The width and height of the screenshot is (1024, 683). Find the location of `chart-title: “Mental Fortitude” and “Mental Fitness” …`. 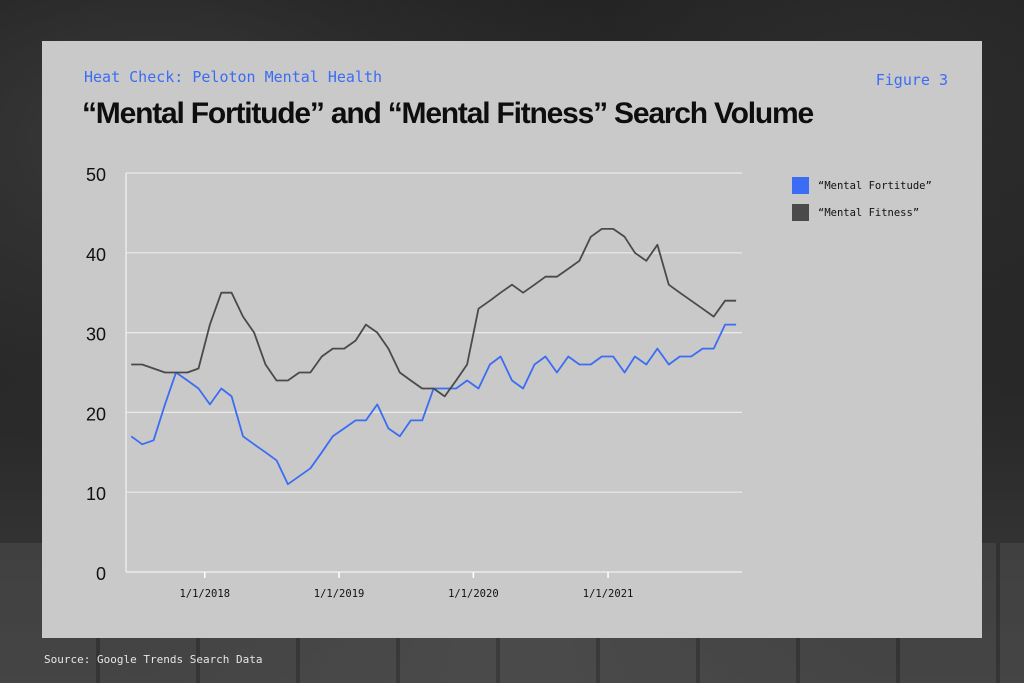

chart-title: “Mental Fortitude” and “Mental Fitness” … is located at coordinates (448, 113).